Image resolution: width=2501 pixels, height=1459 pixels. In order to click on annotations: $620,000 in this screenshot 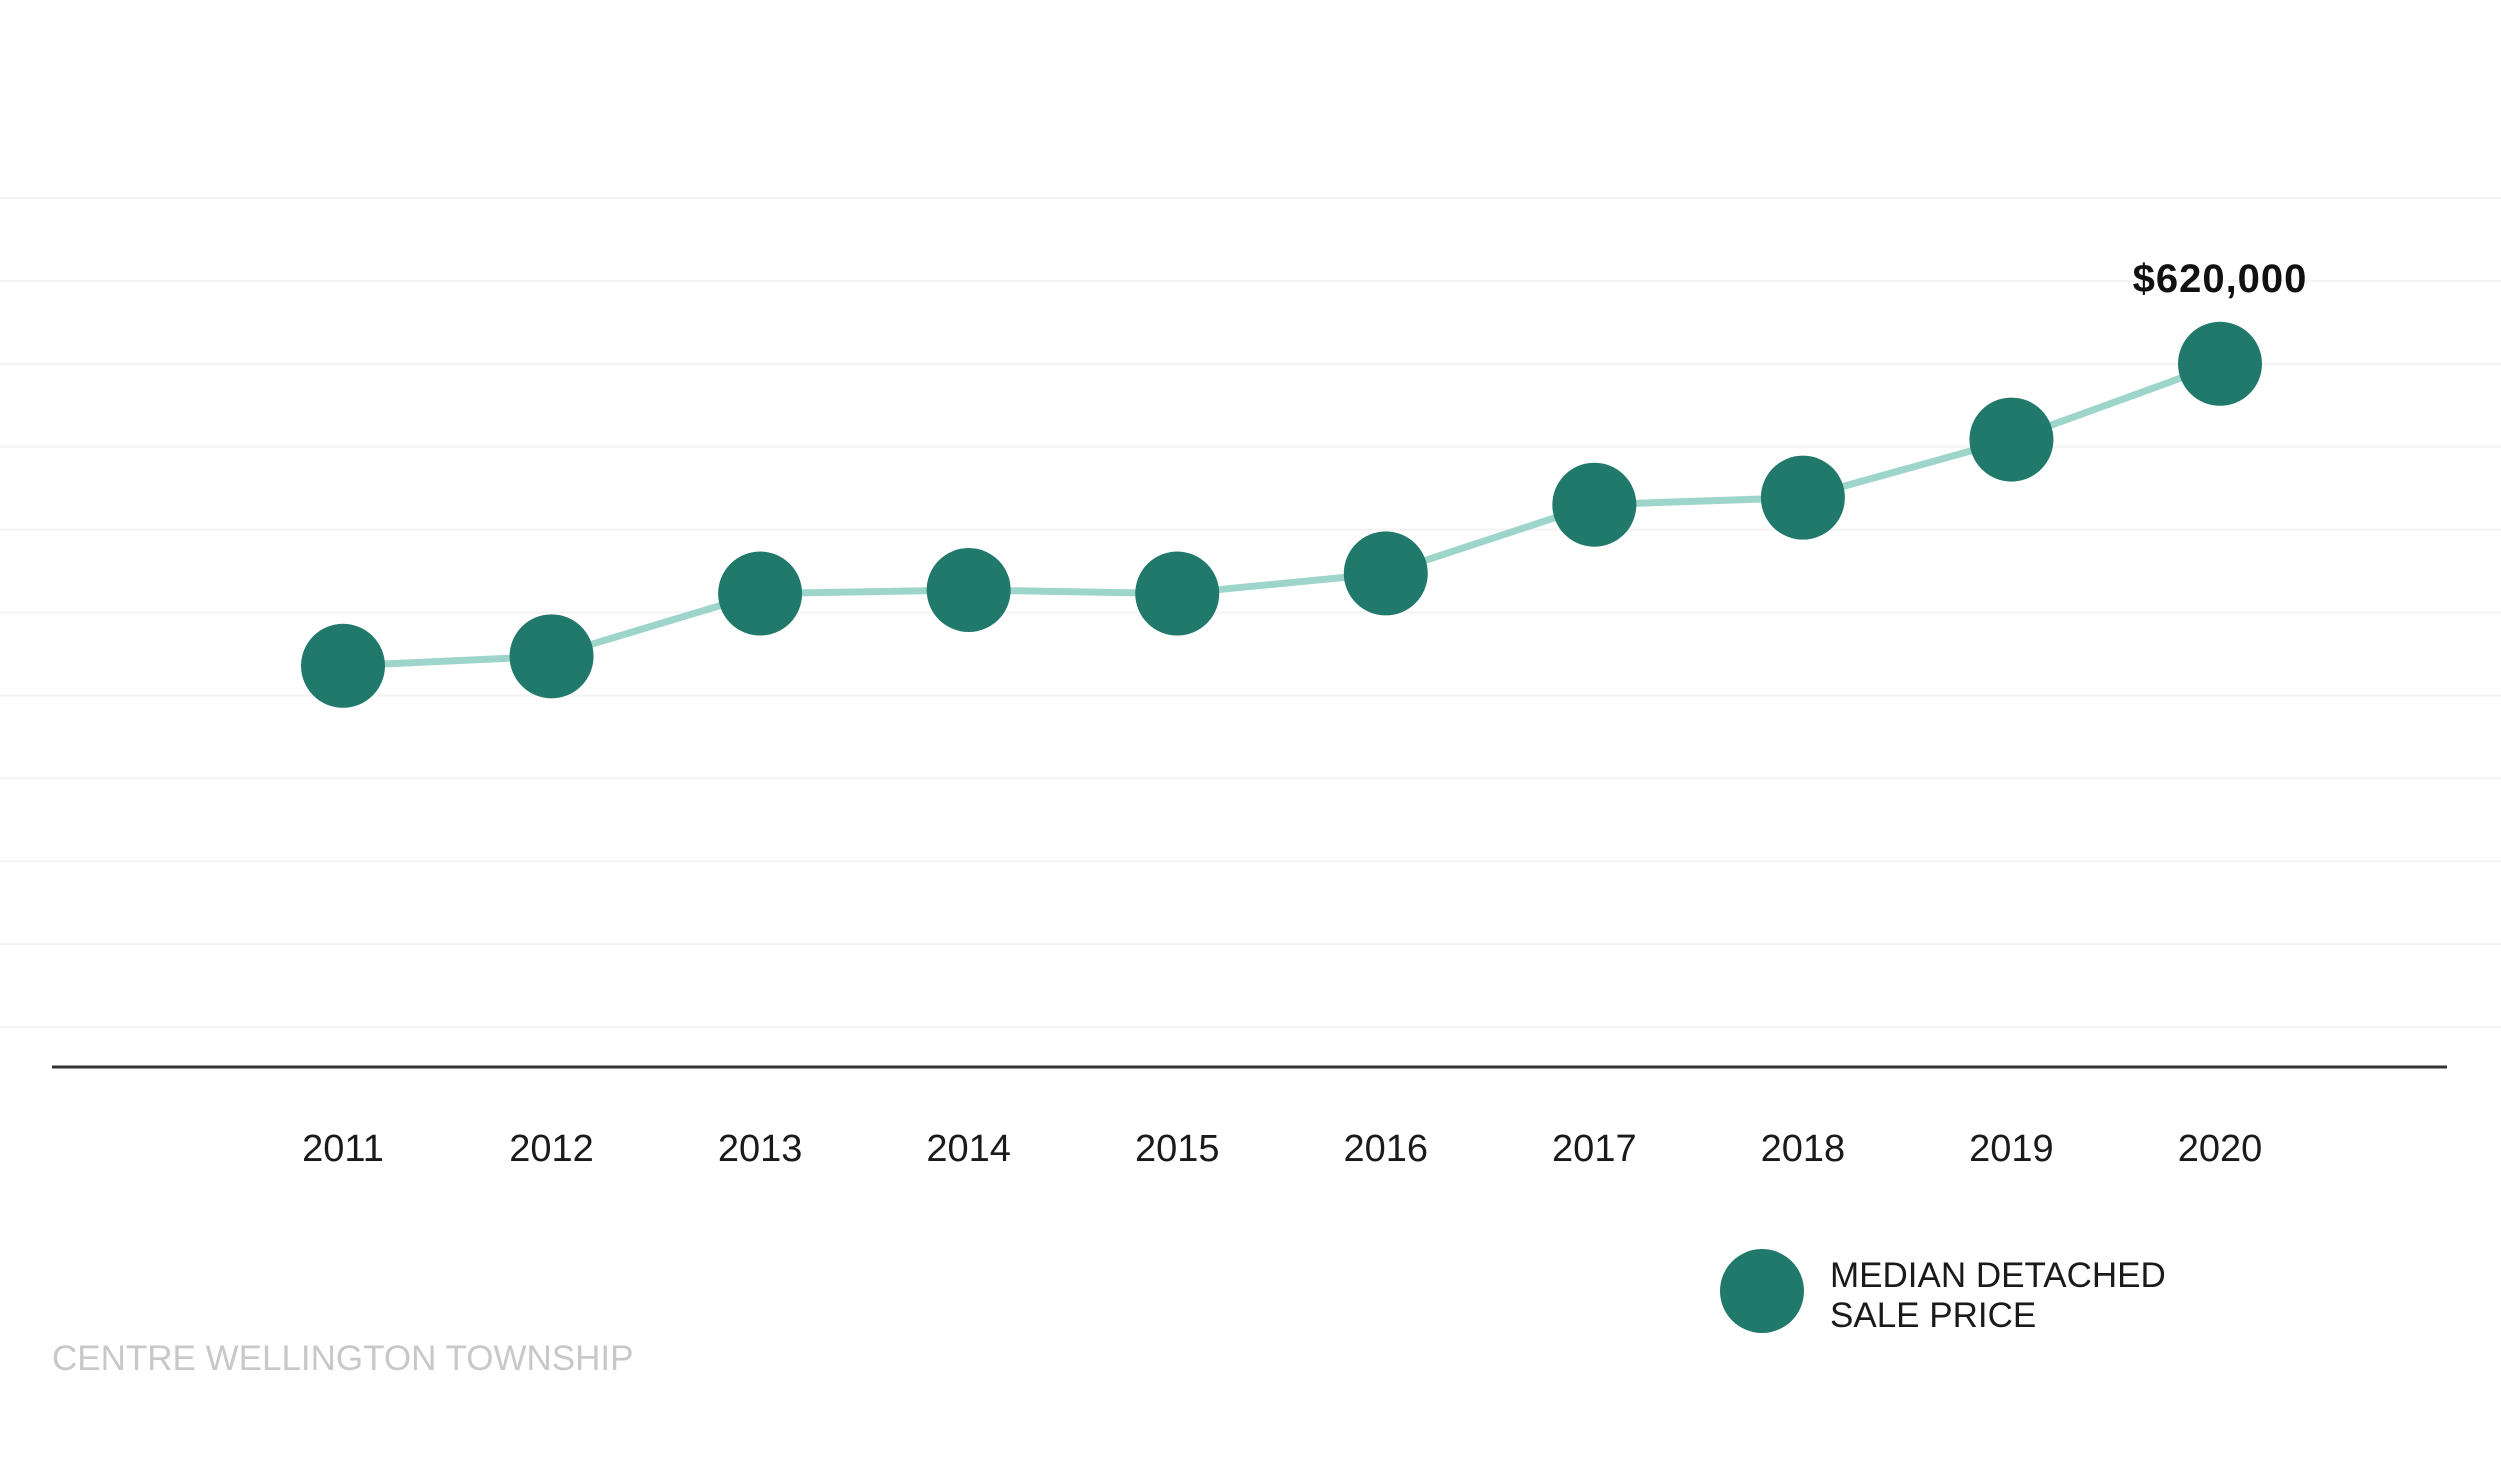, I will do `click(2220, 279)`.